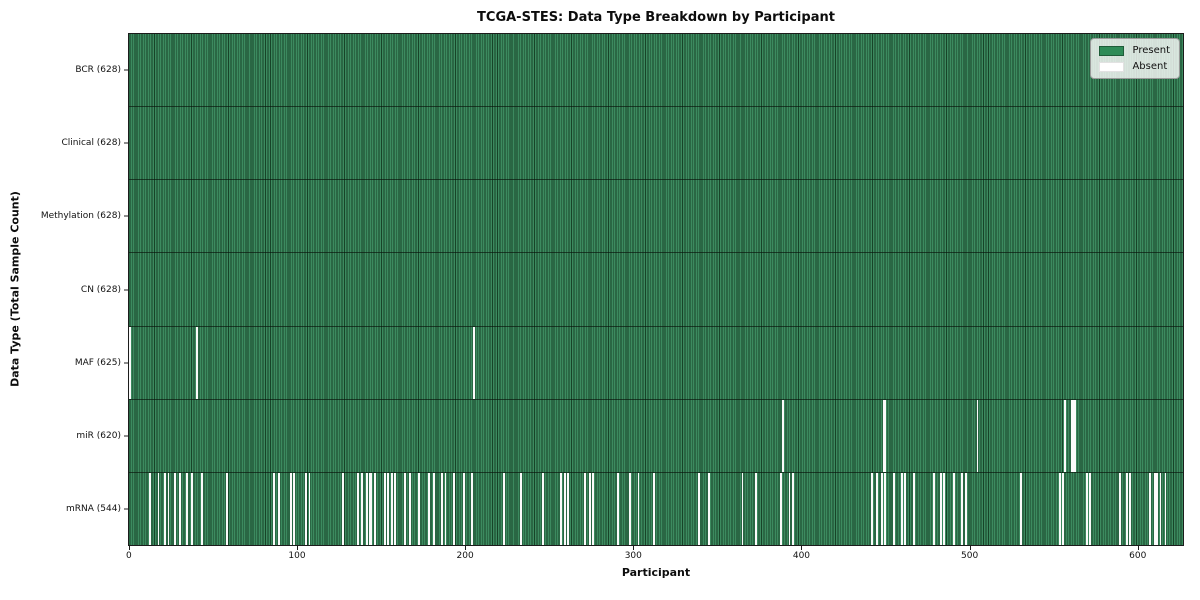  I want to click on legend-entry-present: Present, so click(1134, 50).